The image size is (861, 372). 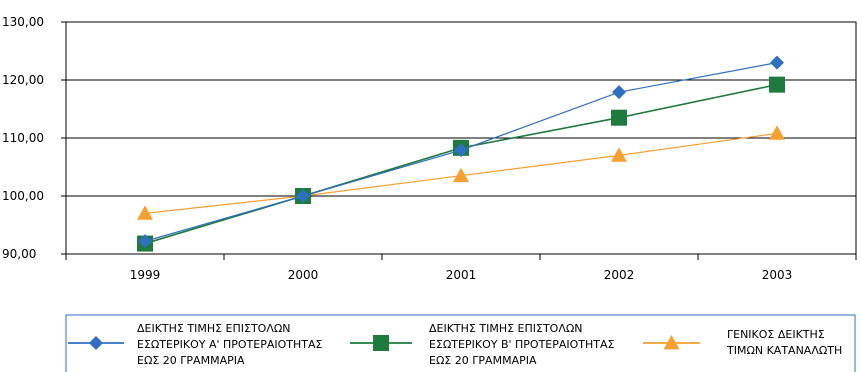 What do you see at coordinates (303, 275) in the screenshot?
I see `x-tick-label: 2000` at bounding box center [303, 275].